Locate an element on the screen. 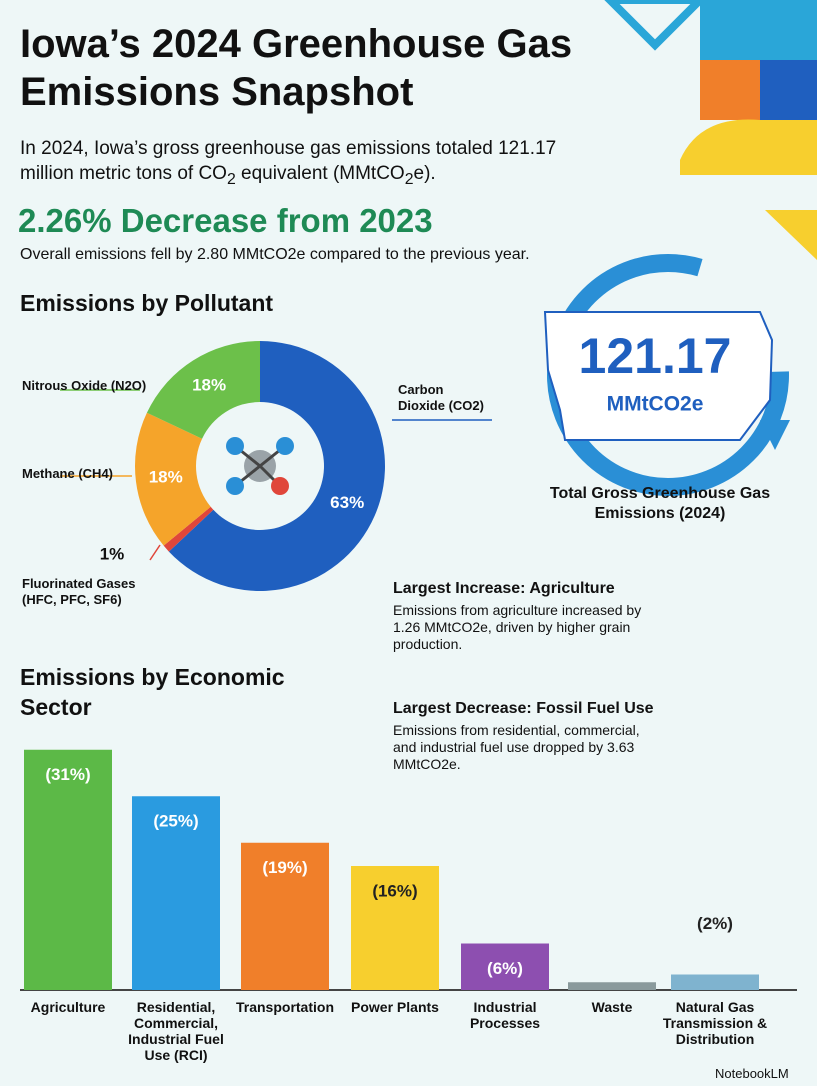 This screenshot has width=817, height=1086. x-tick-label: Waste is located at coordinates (612, 1007).